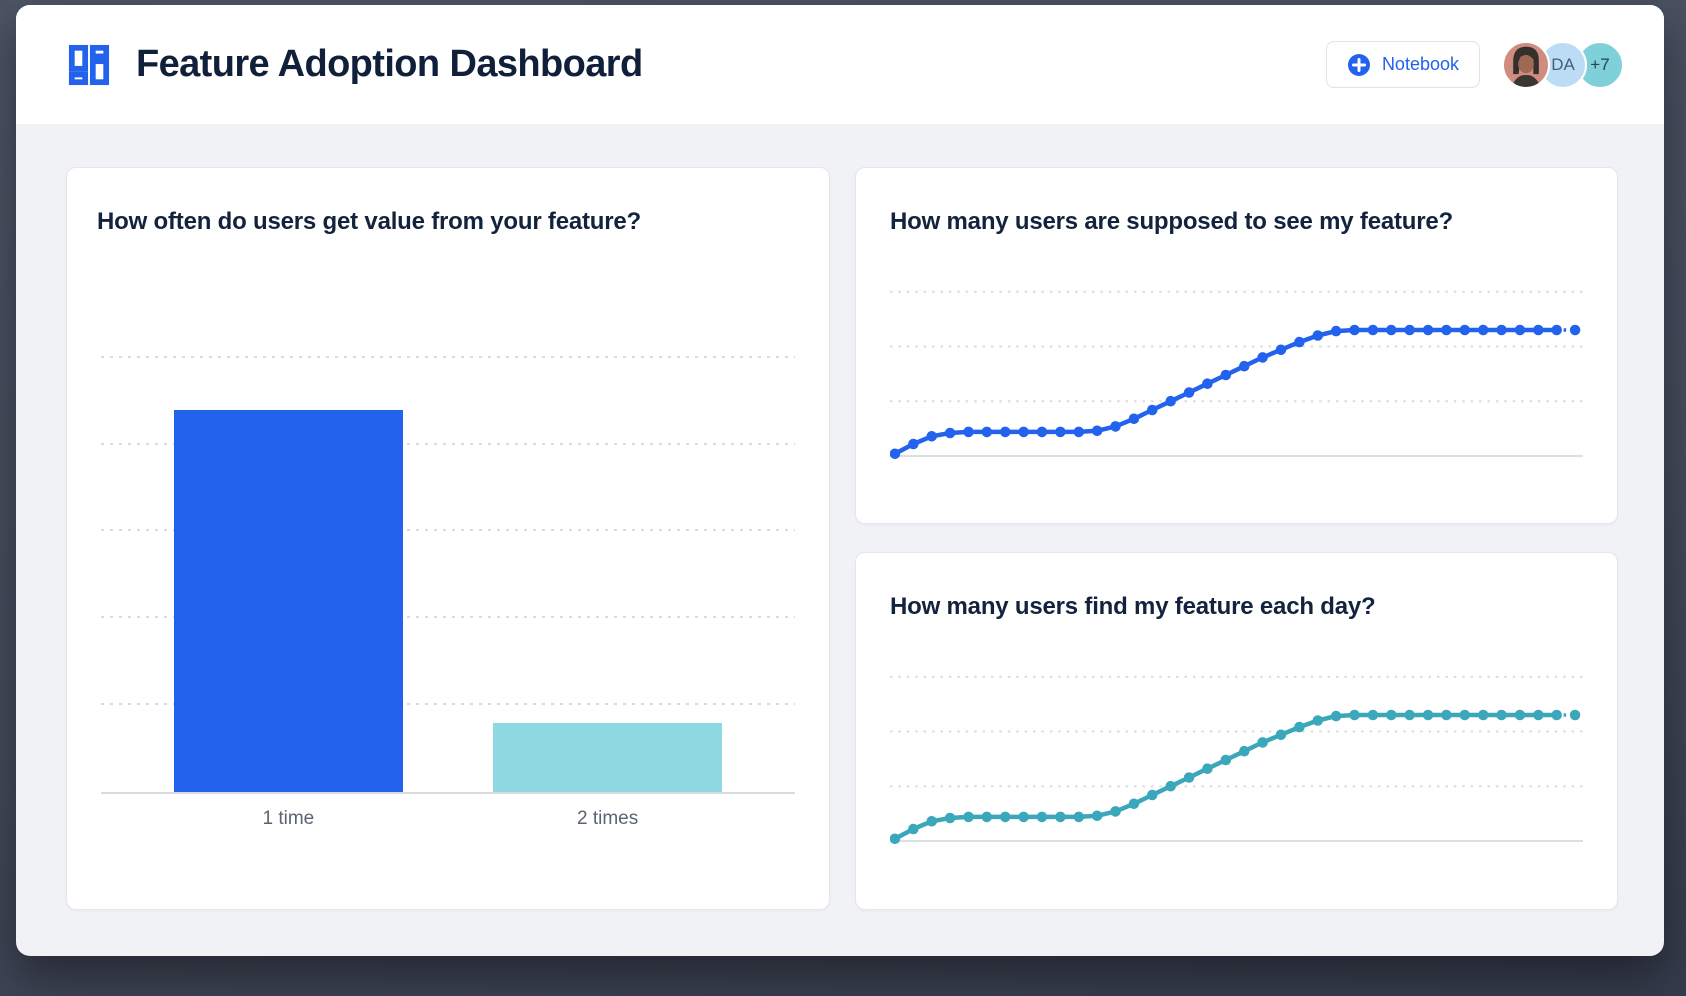 Image resolution: width=1686 pixels, height=996 pixels. Describe the element at coordinates (448, 823) in the screenshot. I see `bar-chart-x-axis: 1 time 2 times` at that location.